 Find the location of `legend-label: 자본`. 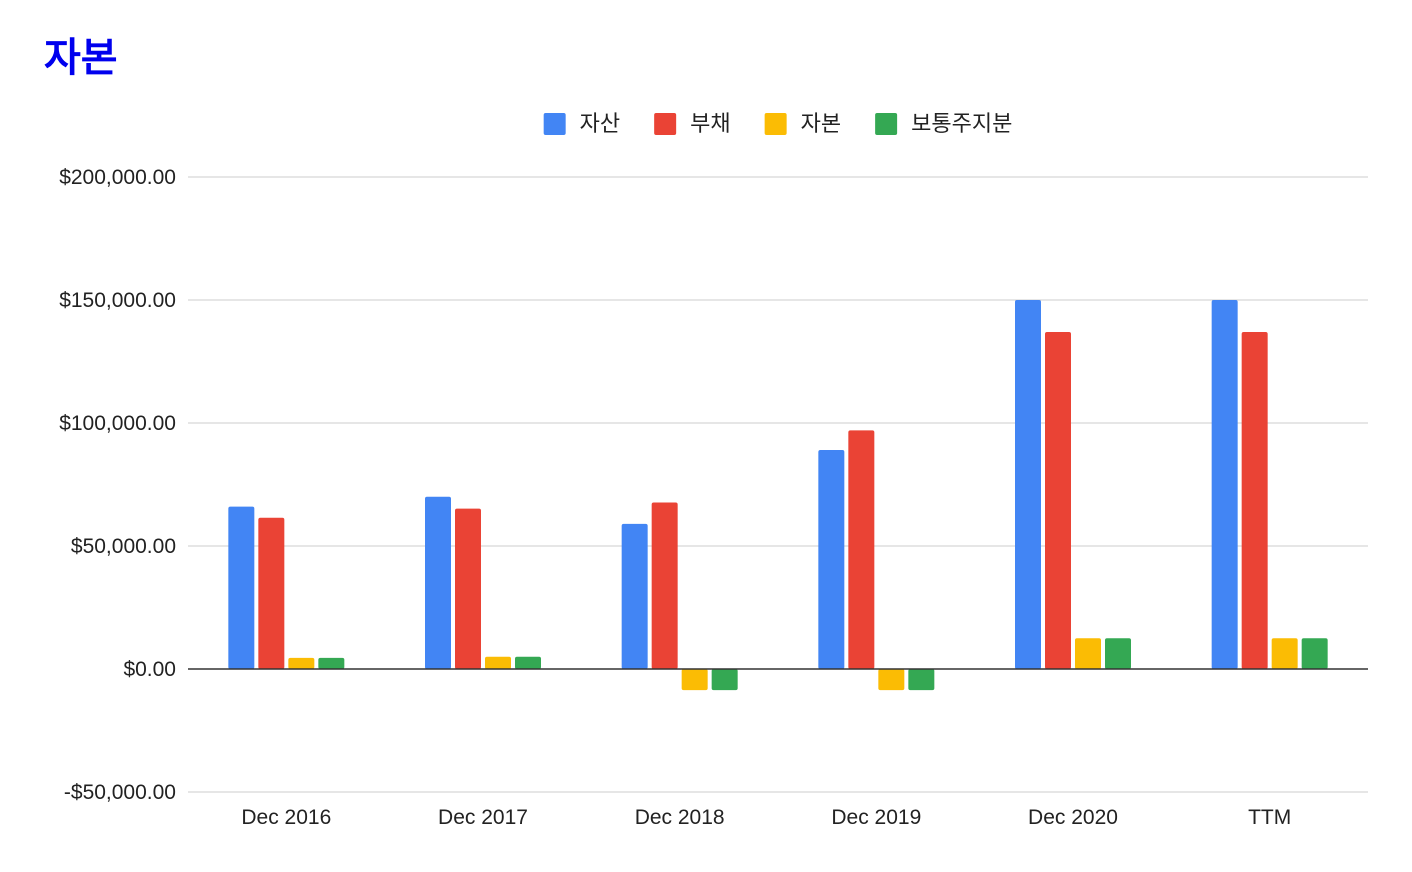

legend-label: 자본 is located at coordinates (821, 124).